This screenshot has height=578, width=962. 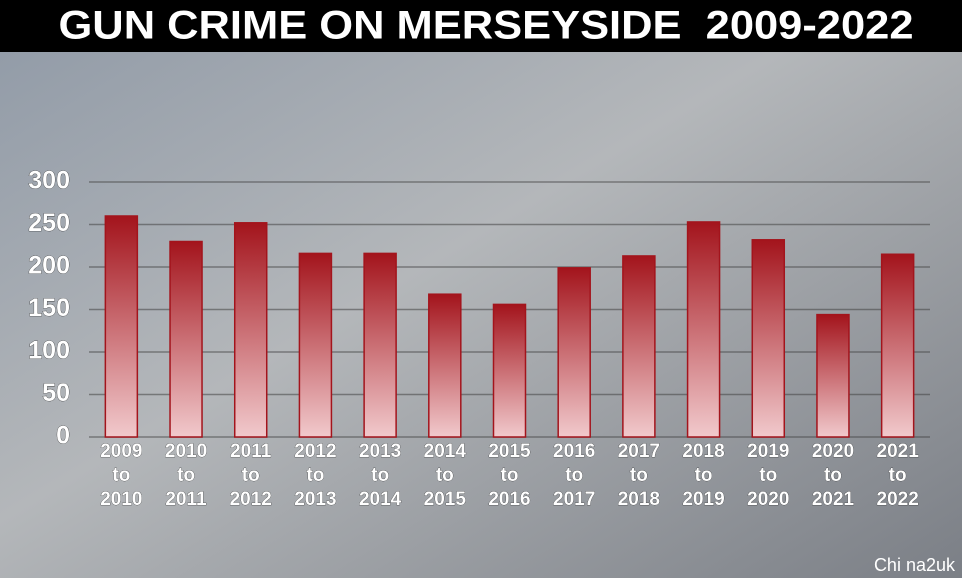 I want to click on x-tick-label: 2009 to 2010, so click(x=121, y=475).